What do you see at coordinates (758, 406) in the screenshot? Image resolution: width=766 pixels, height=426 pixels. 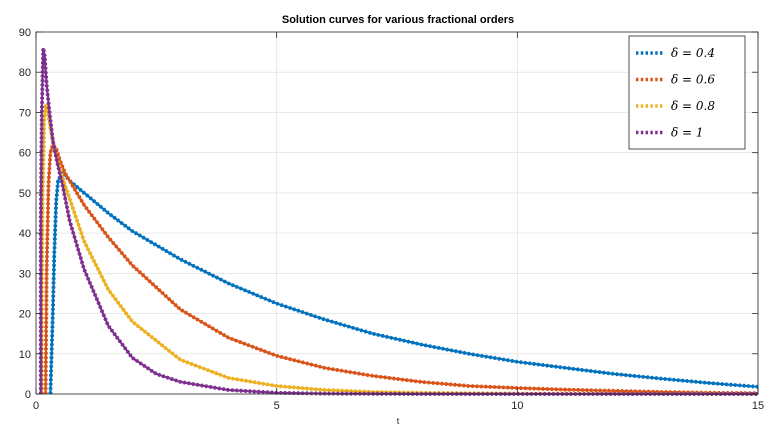 I see `x-tick-label: 15` at bounding box center [758, 406].